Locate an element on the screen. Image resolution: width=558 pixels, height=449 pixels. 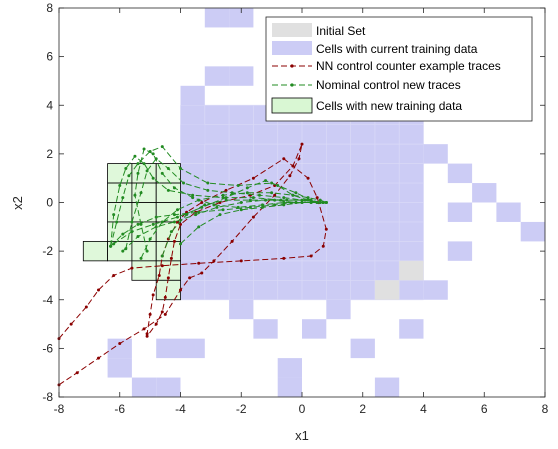
x-tick-label: 6 is located at coordinates (484, 409).